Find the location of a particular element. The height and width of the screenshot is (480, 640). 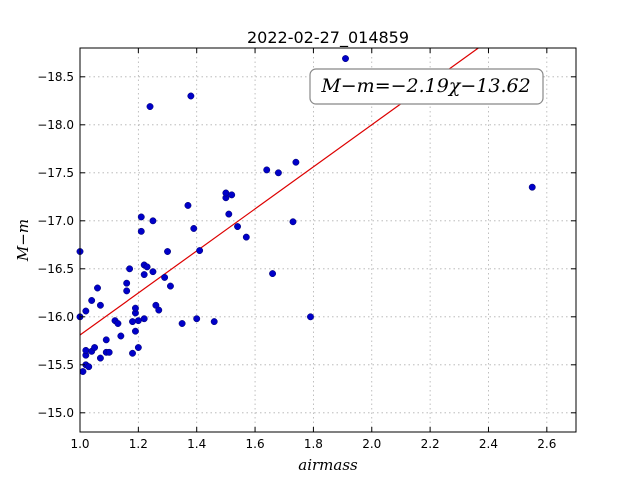

x-tick-label: 1.6 is located at coordinates (255, 444).